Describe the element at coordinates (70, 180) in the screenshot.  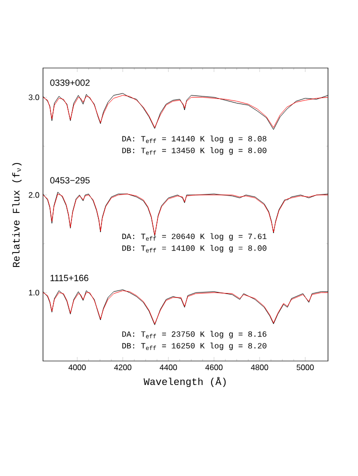
I see `series-label: 0453−295` at that location.